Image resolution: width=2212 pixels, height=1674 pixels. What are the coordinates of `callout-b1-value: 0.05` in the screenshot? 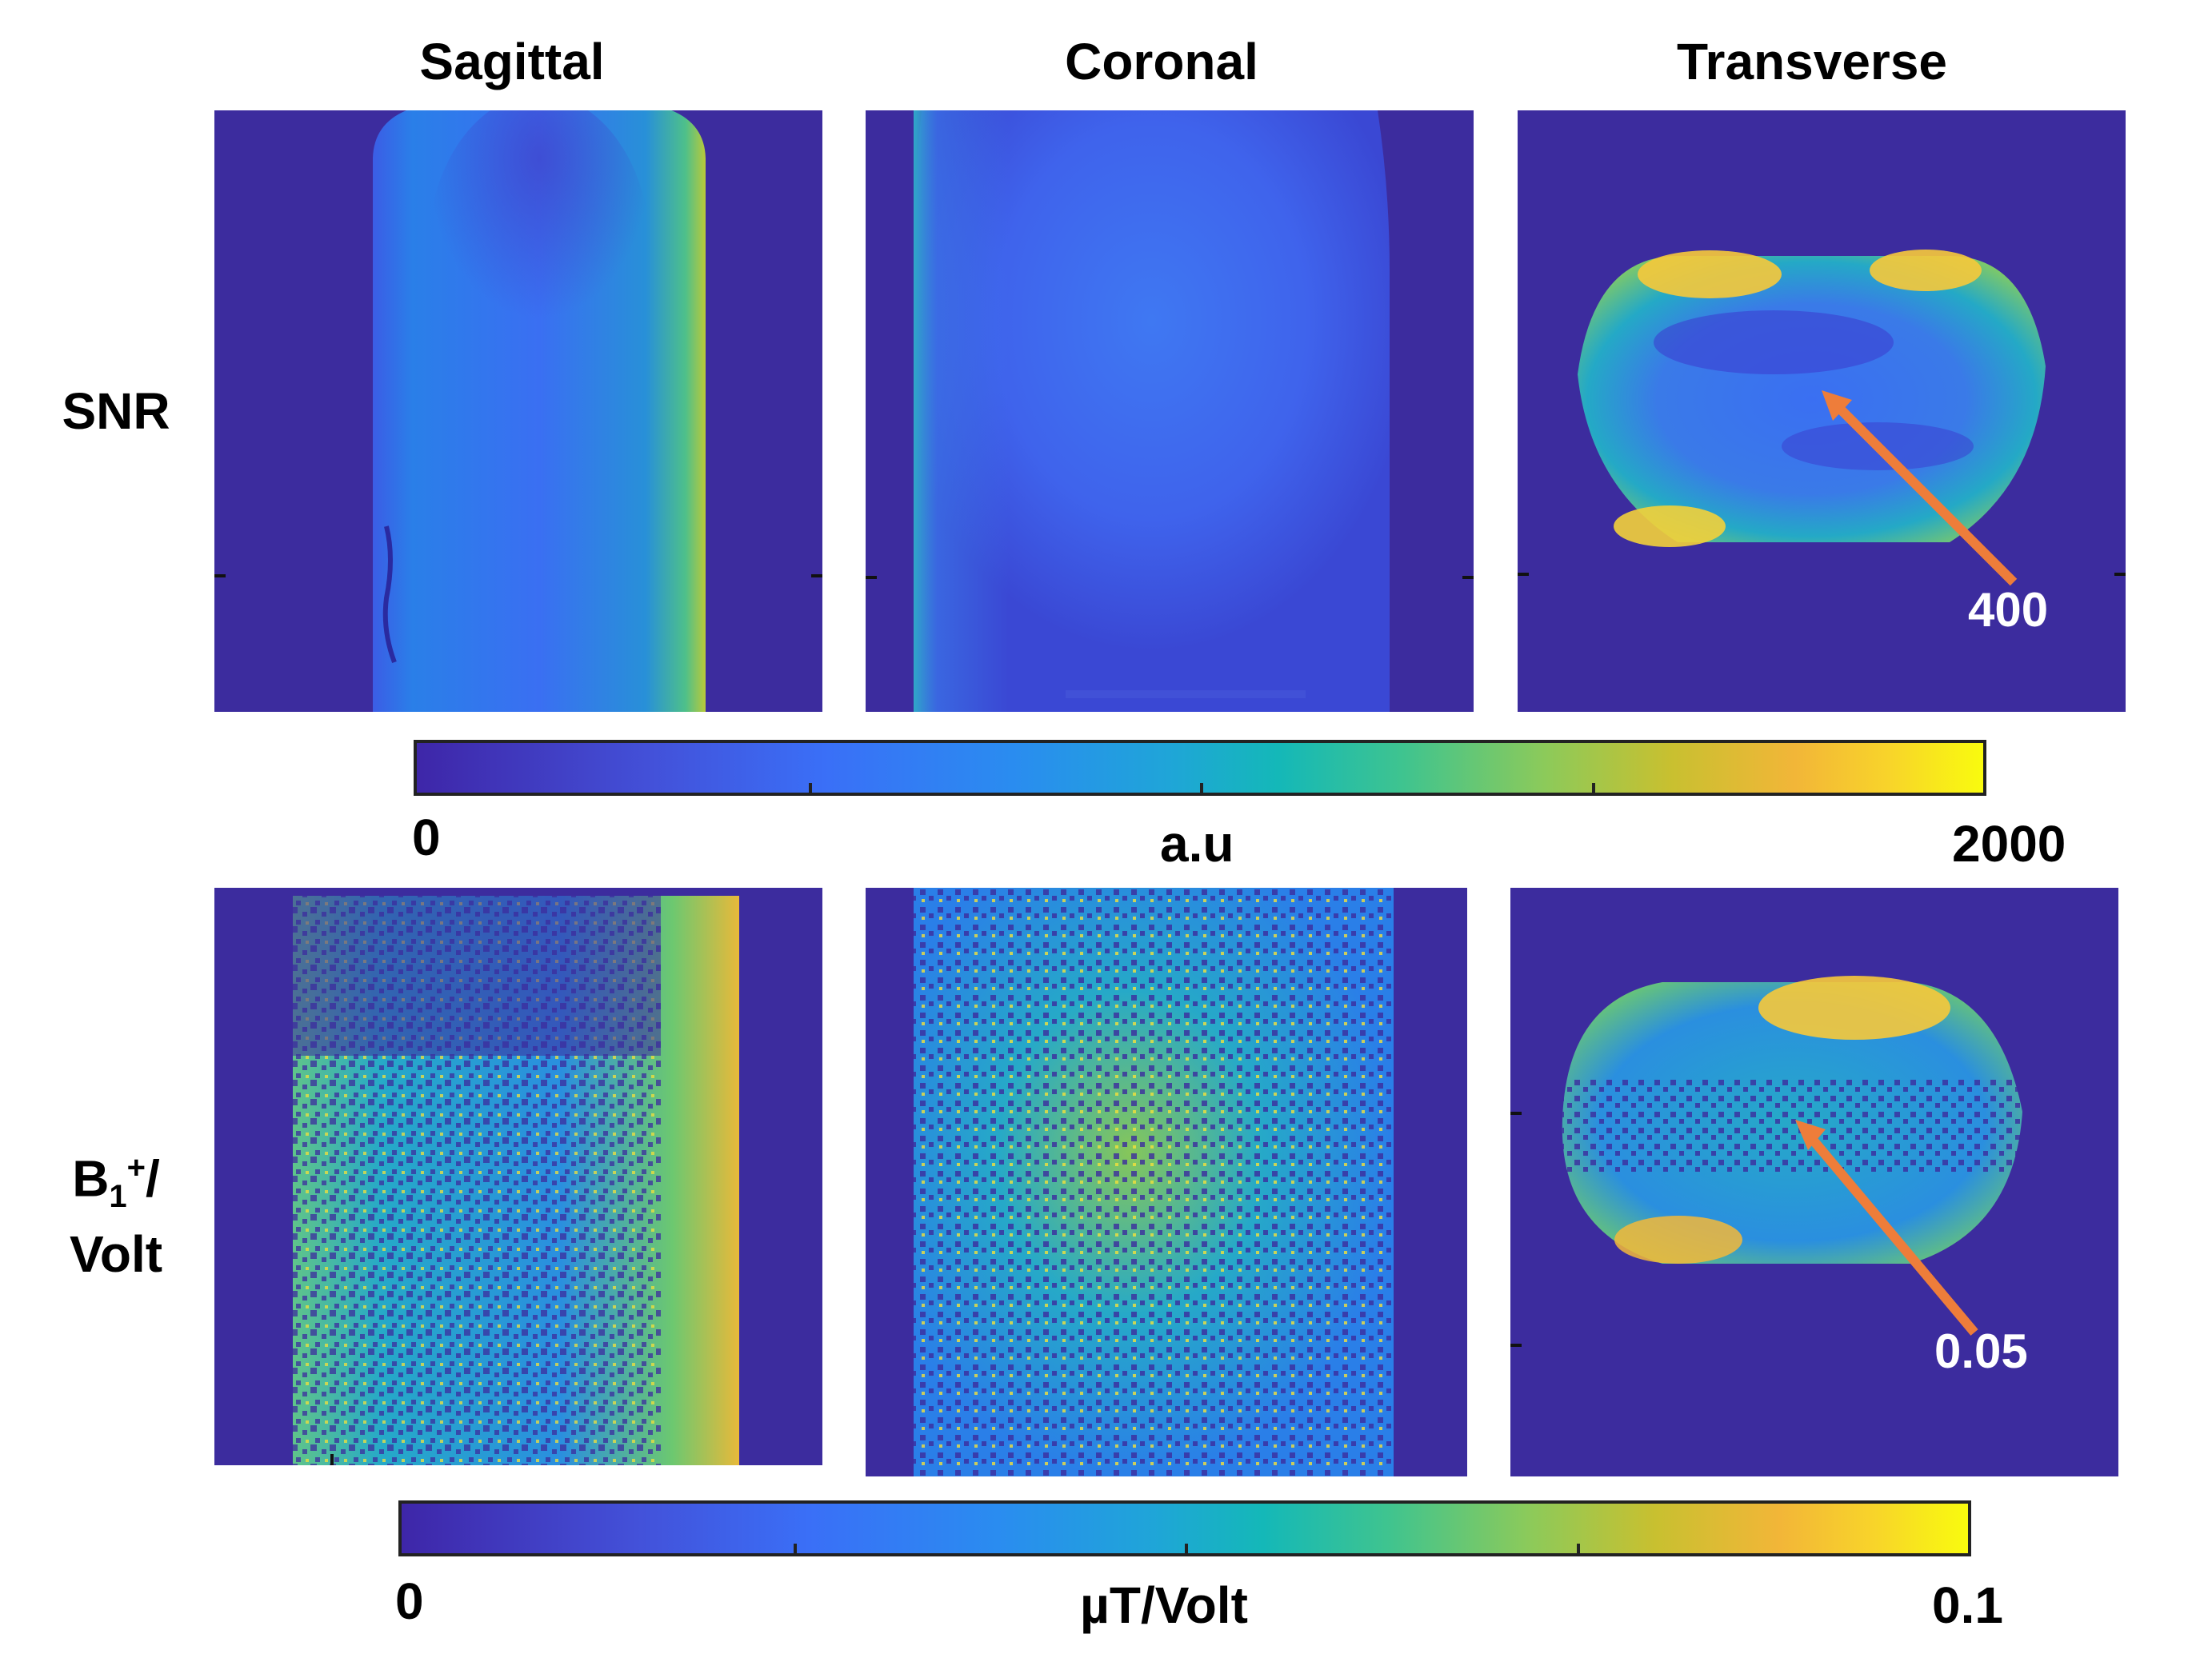 It's located at (1981, 1351).